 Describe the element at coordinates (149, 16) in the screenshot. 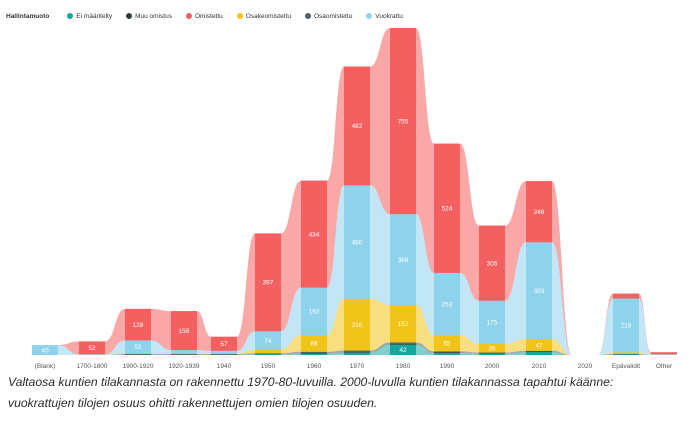

I see `legend-item-muu-omistus: Muu omistus` at that location.